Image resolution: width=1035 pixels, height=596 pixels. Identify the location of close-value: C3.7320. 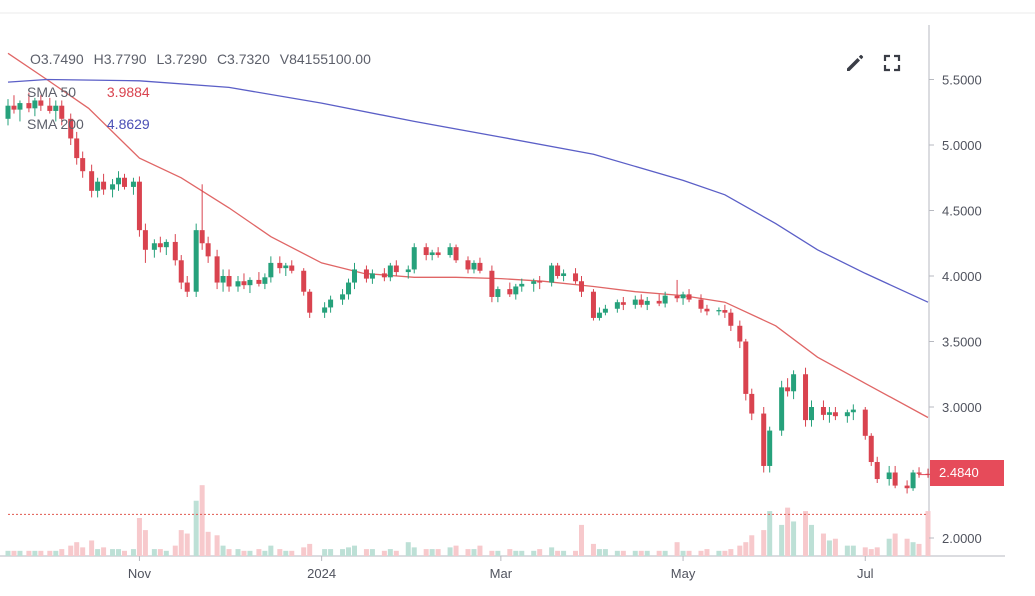
(243, 59).